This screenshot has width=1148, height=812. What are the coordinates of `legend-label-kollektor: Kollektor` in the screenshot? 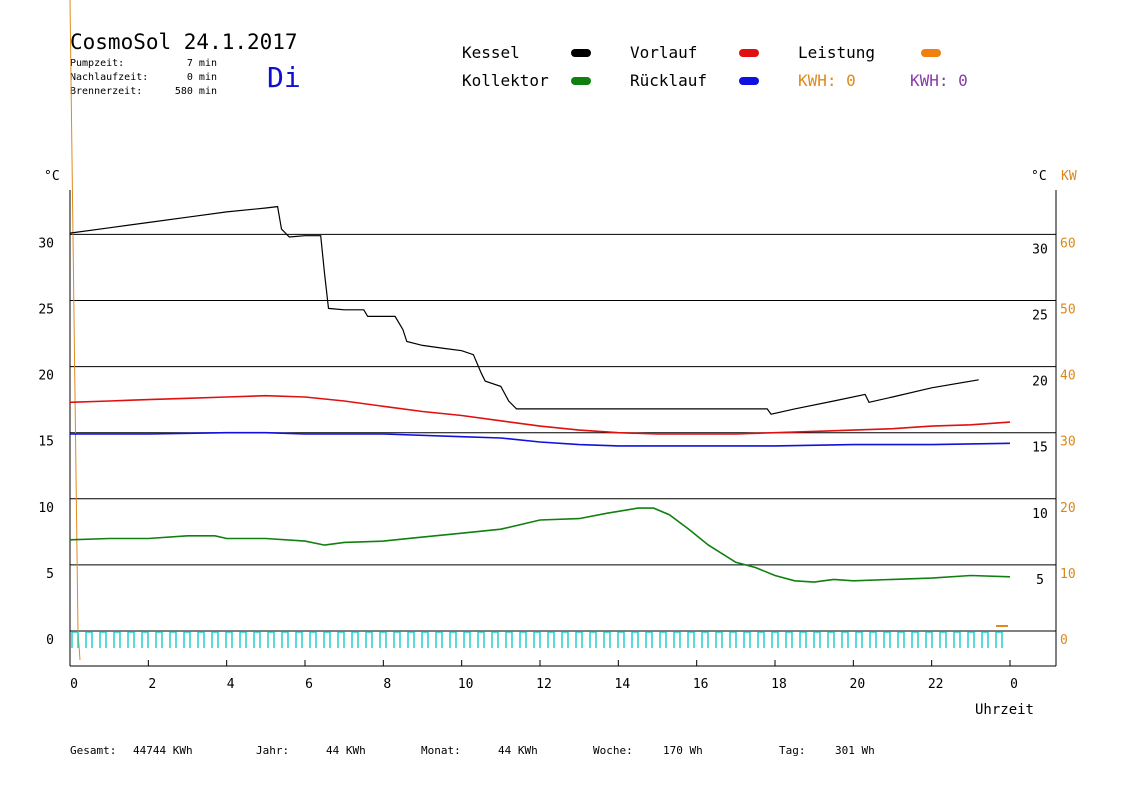 It's located at (505, 80).